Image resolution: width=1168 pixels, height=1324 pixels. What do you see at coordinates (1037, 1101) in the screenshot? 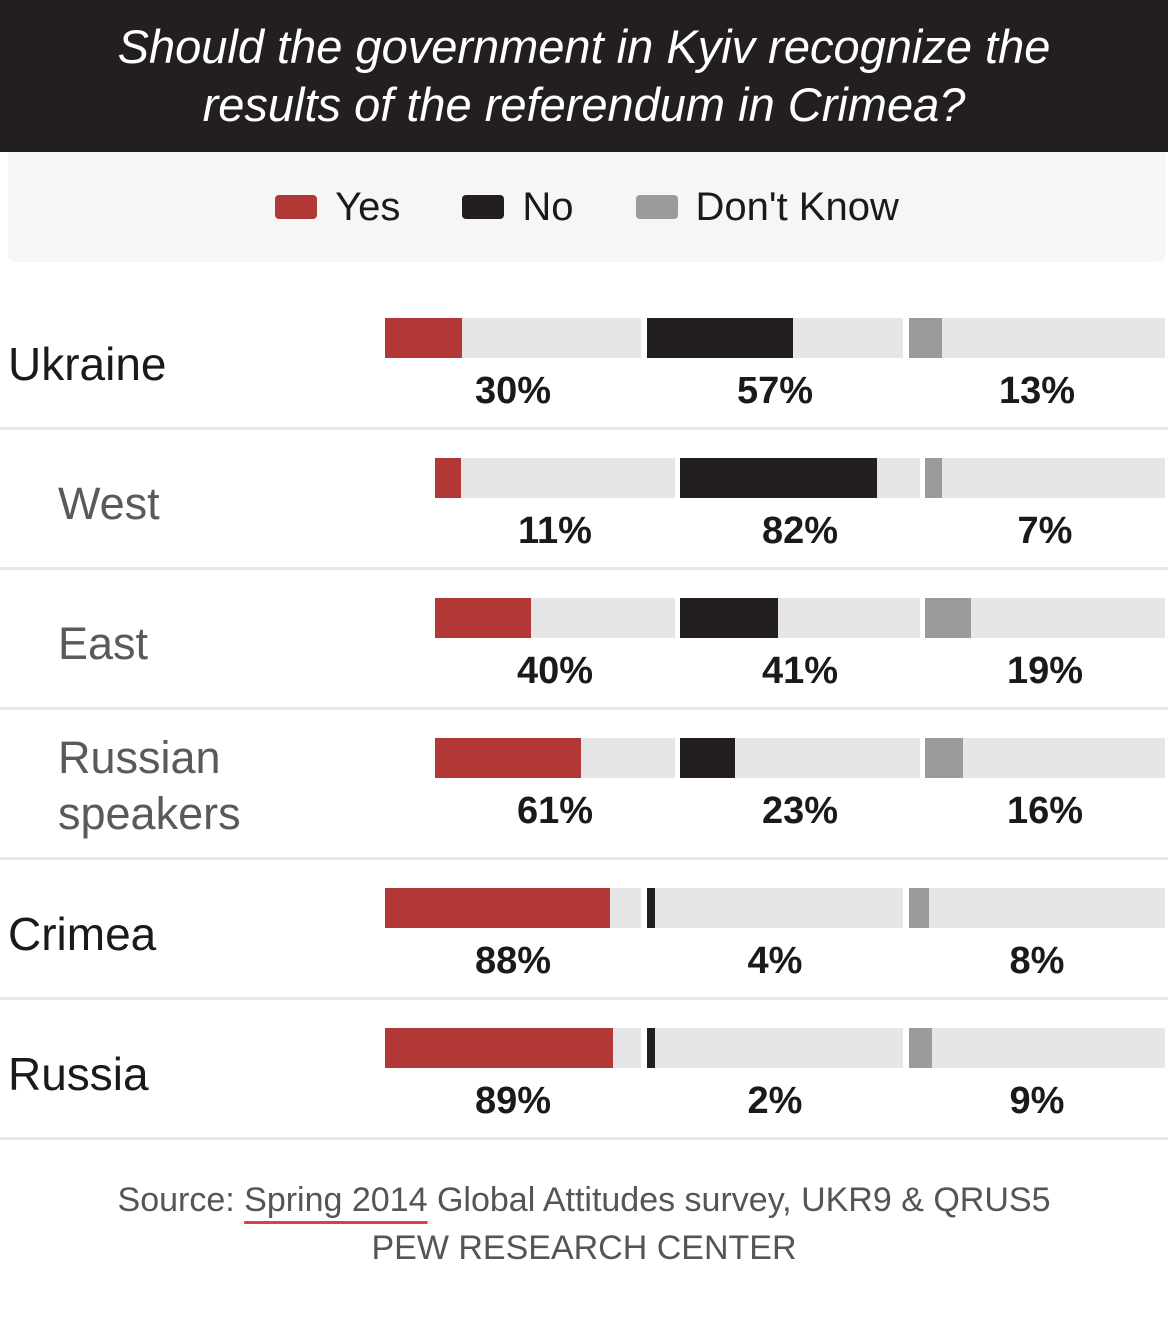
I see `data-label-dont-know: 9%` at bounding box center [1037, 1101].